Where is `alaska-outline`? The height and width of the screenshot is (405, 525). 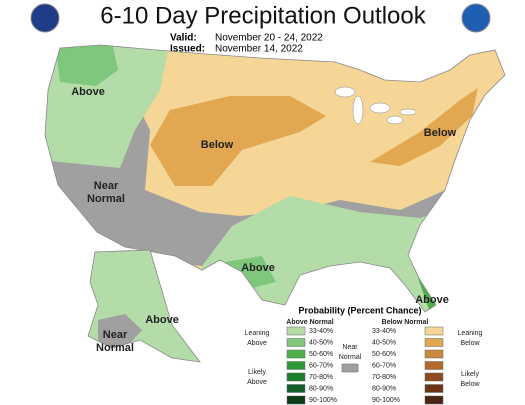
alaska-outline is located at coordinates (144, 306).